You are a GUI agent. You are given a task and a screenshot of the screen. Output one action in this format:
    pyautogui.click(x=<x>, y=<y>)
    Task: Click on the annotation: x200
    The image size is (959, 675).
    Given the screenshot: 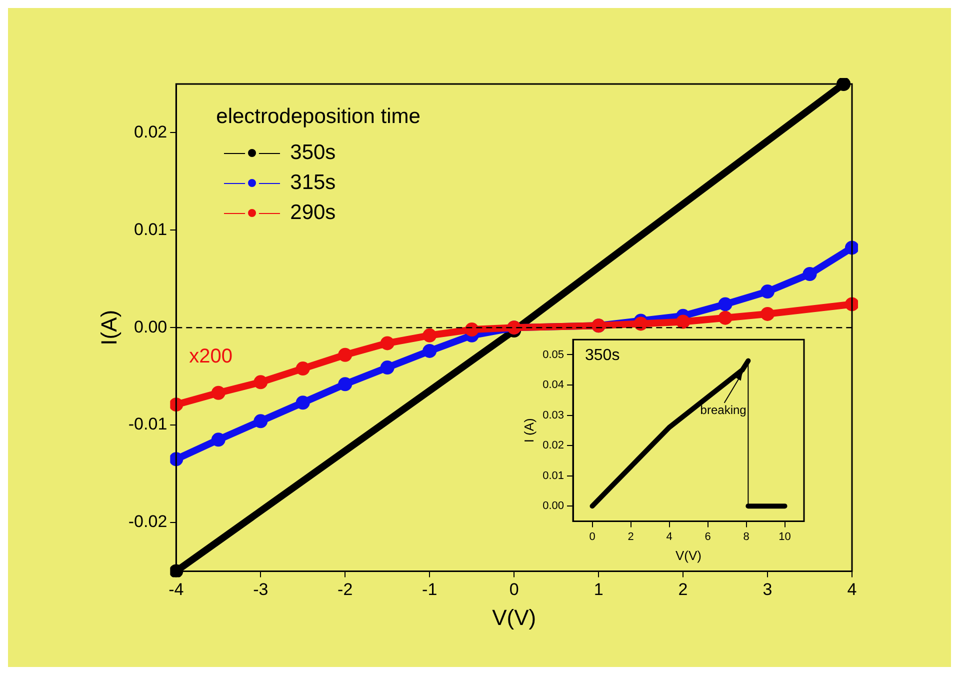 What is the action you would take?
    pyautogui.click(x=211, y=356)
    